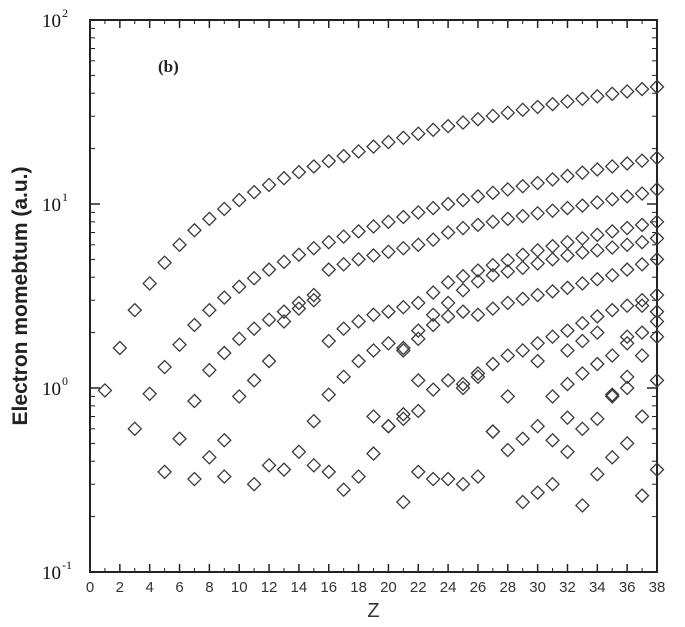 The width and height of the screenshot is (685, 627). I want to click on x-tick-label: 10, so click(239, 587).